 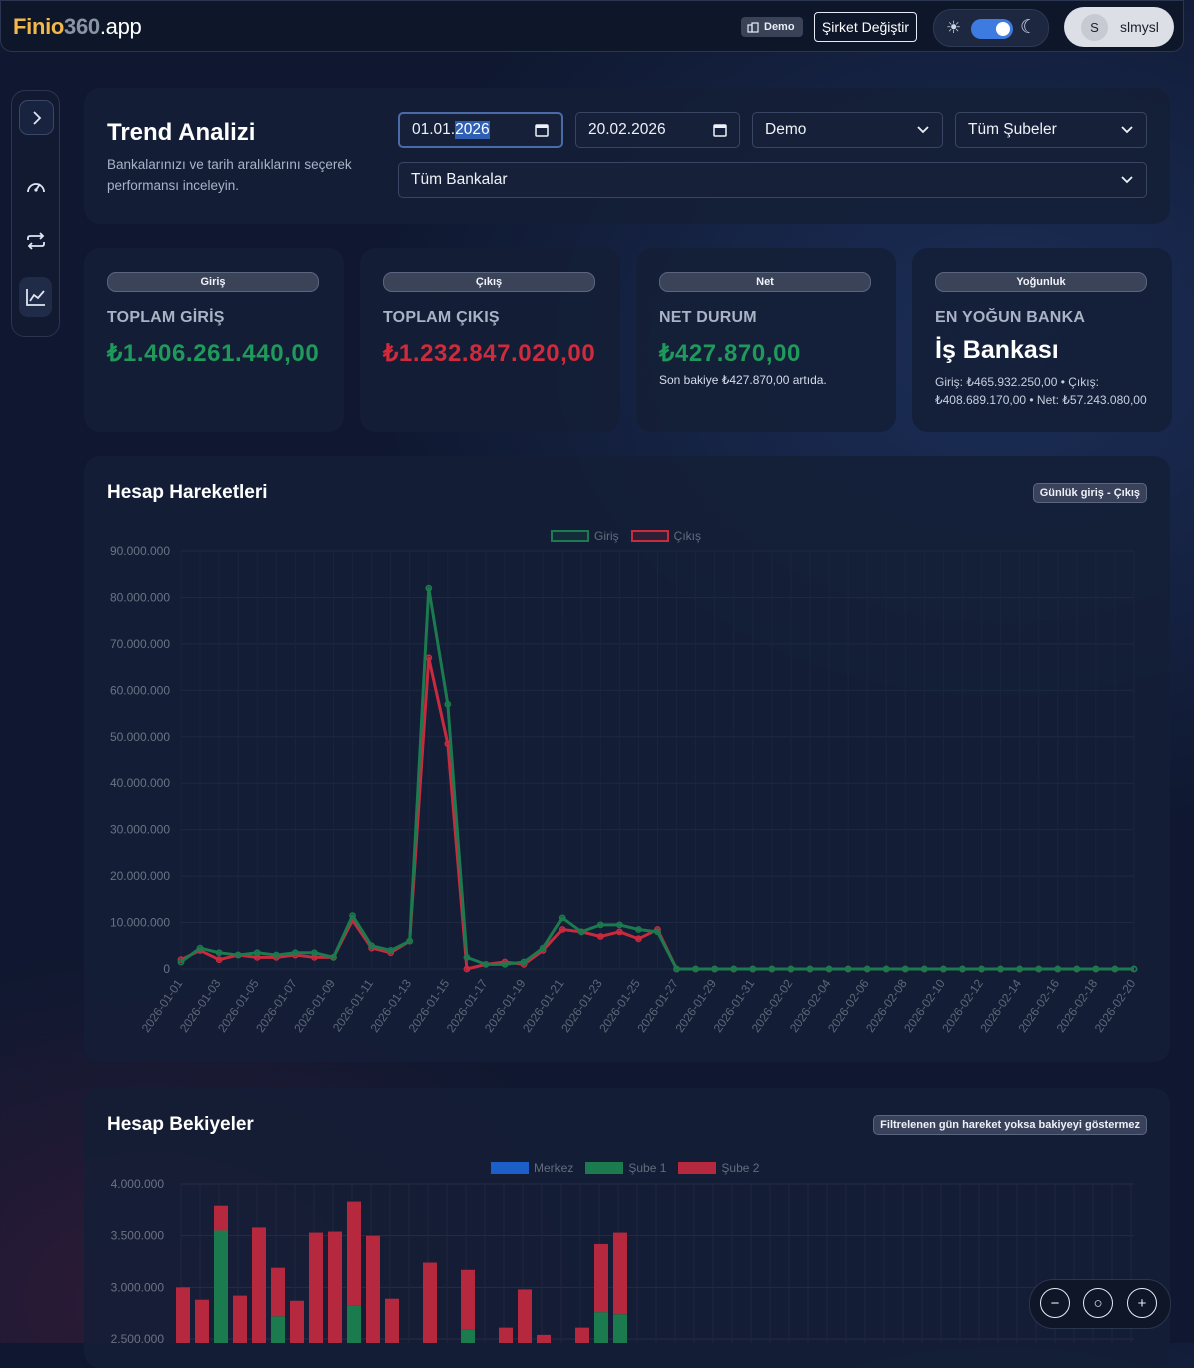 I want to click on brand-part-2: 360, so click(x=82, y=26).